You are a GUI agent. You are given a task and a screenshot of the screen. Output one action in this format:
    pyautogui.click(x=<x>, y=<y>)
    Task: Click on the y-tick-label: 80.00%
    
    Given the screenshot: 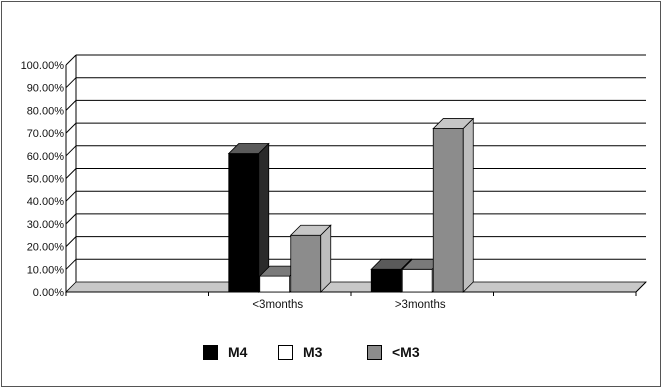 What is the action you would take?
    pyautogui.click(x=46, y=111)
    